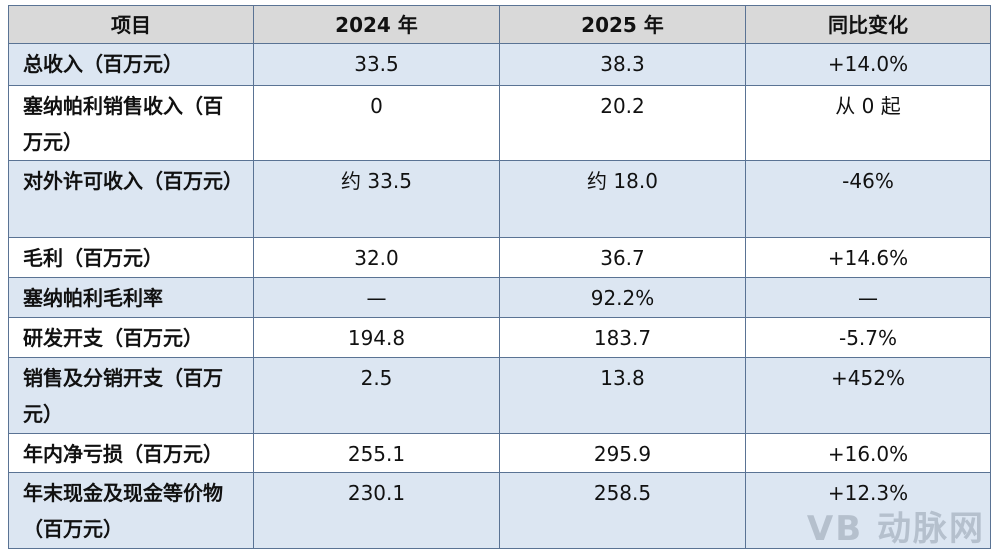  Describe the element at coordinates (131, 453) in the screenshot. I see `row-label: 年内净亏损（百万元）` at that location.